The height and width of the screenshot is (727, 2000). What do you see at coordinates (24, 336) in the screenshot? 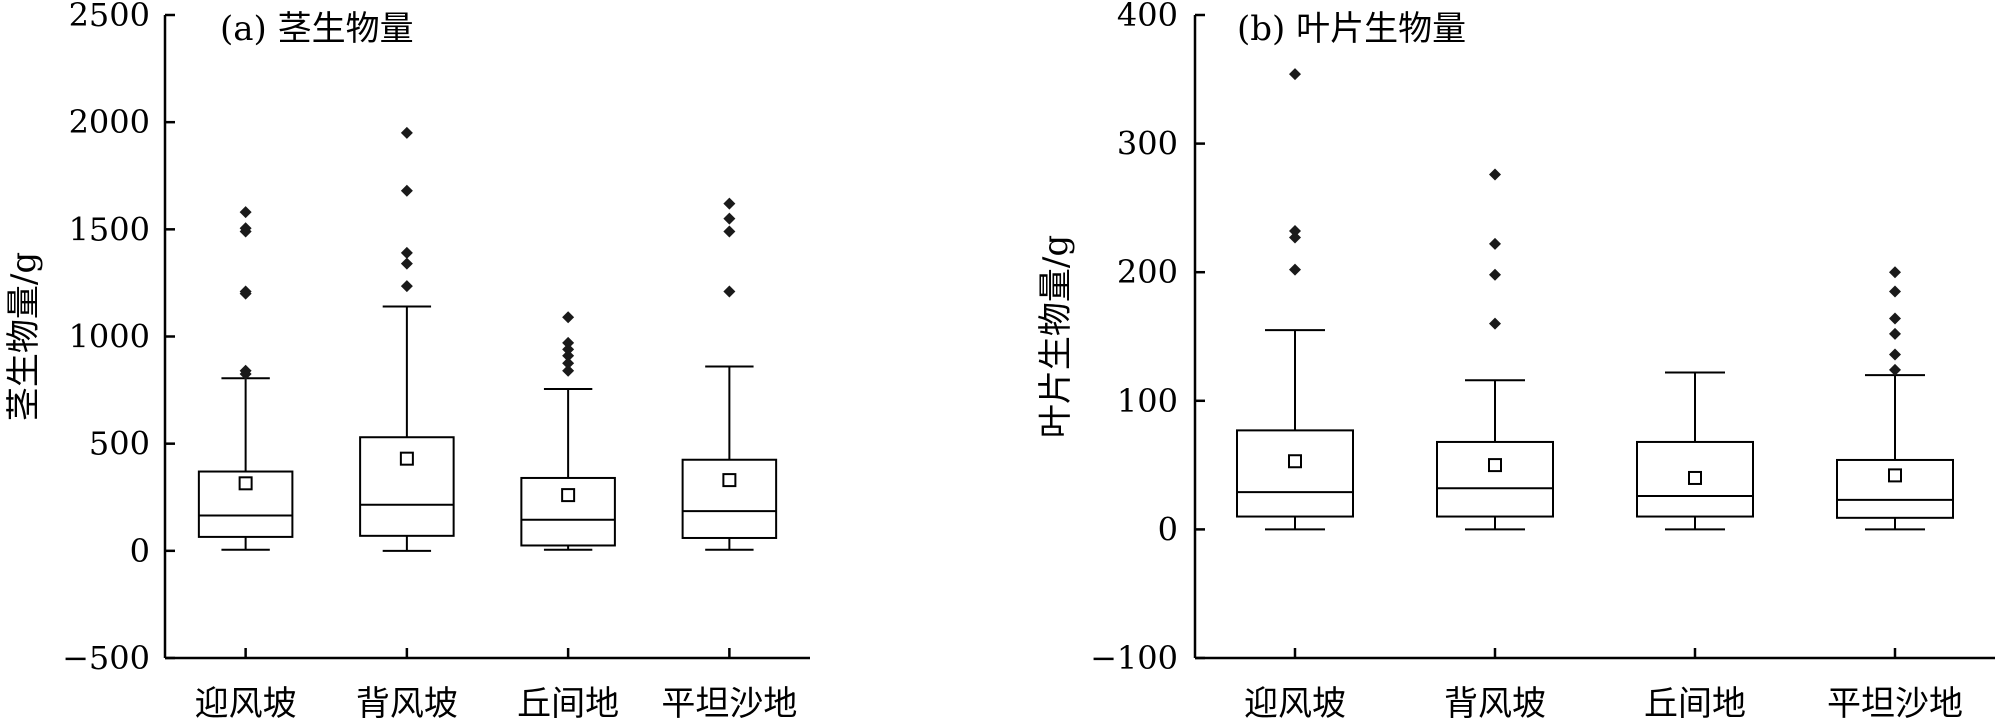
I see `y-axis-title: 茎生物量/g` at bounding box center [24, 336].